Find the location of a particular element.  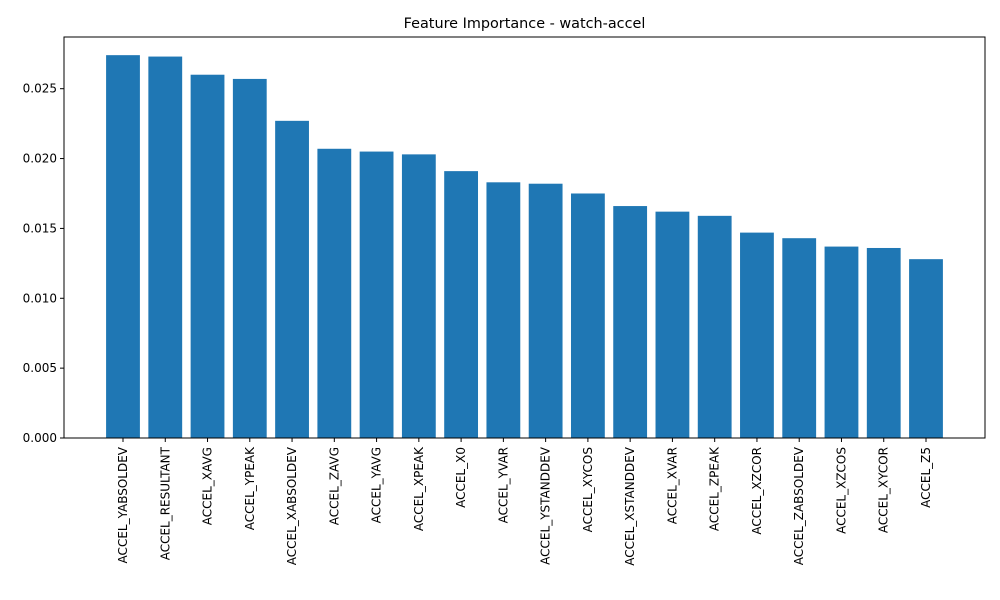

y-tick-label: 0.015 is located at coordinates (40, 228).